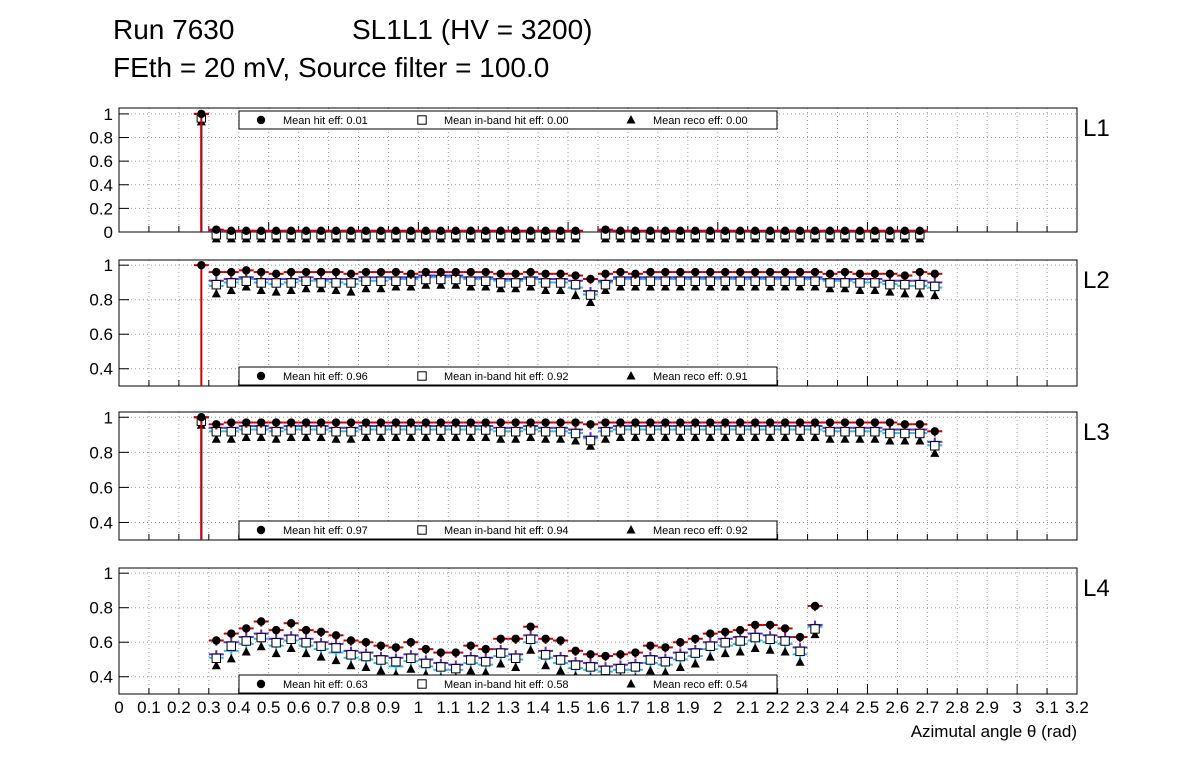 This screenshot has width=1196, height=772. Describe the element at coordinates (179, 707) in the screenshot. I see `x-tick-label: 0.2` at that location.